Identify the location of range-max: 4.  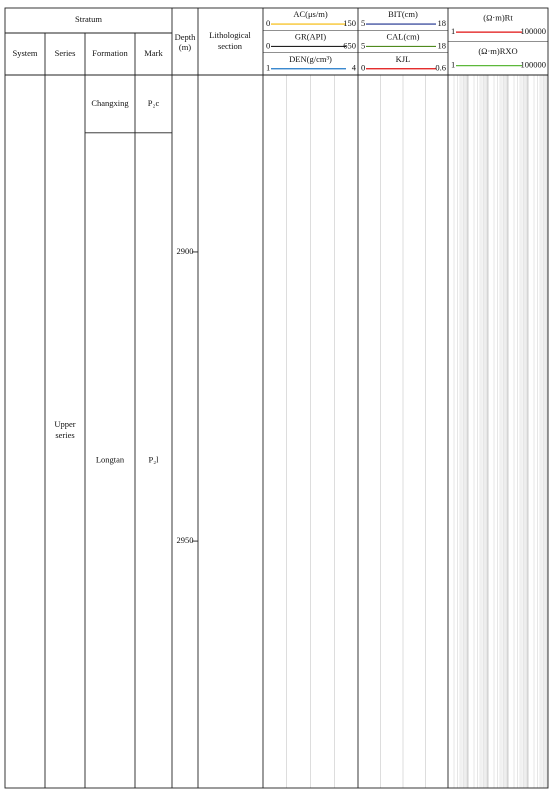
(354, 68).